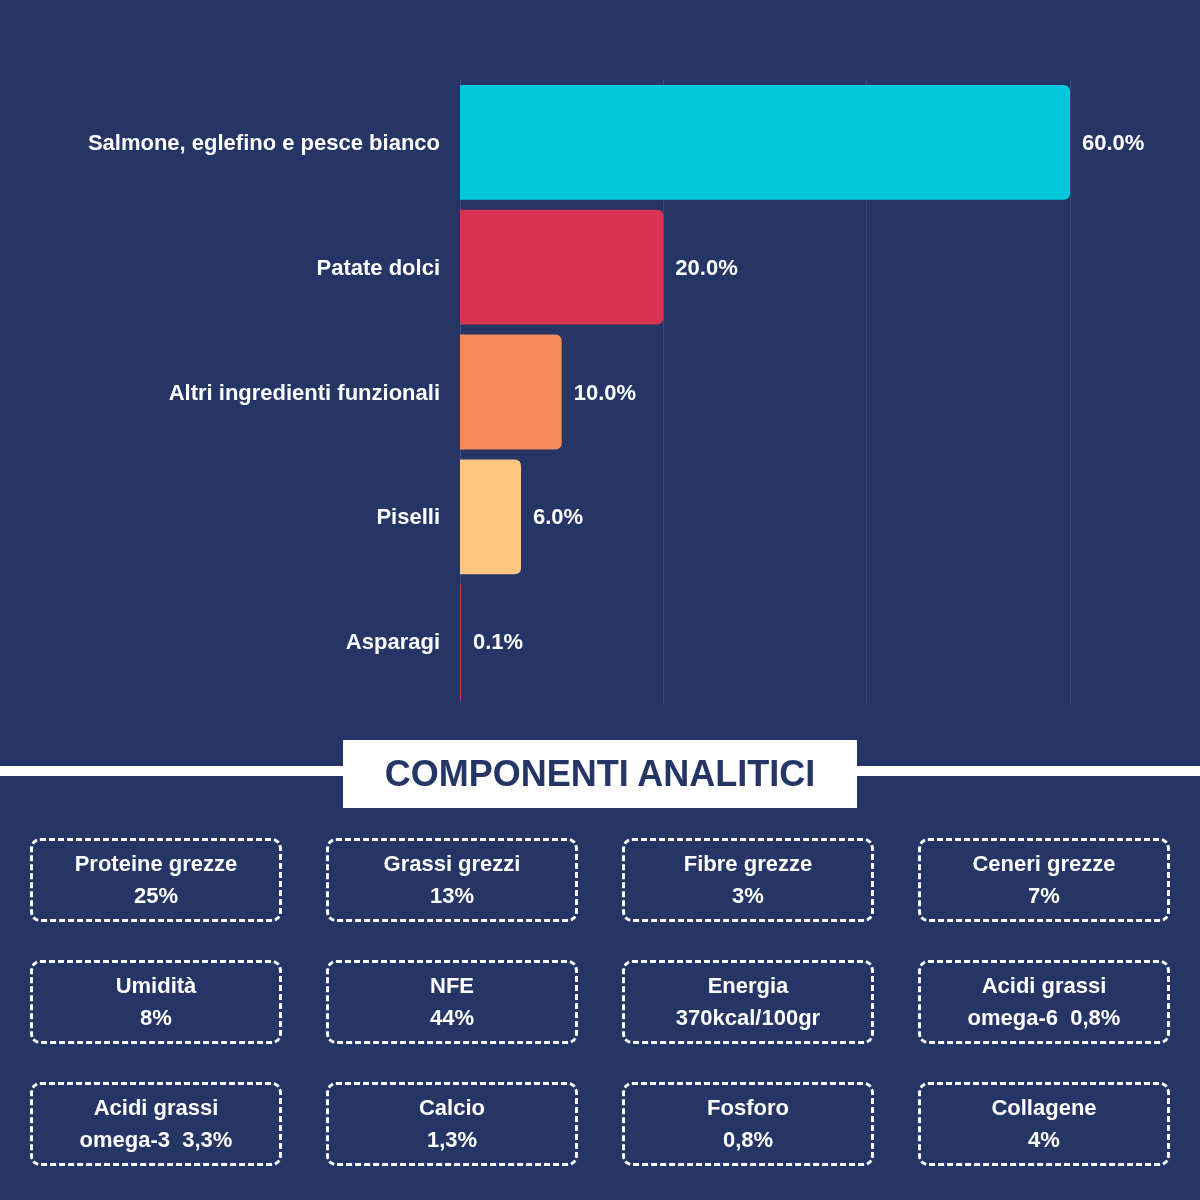 The width and height of the screenshot is (1200, 1200). I want to click on text: COMPONENTI ANALITICI, so click(600, 774).